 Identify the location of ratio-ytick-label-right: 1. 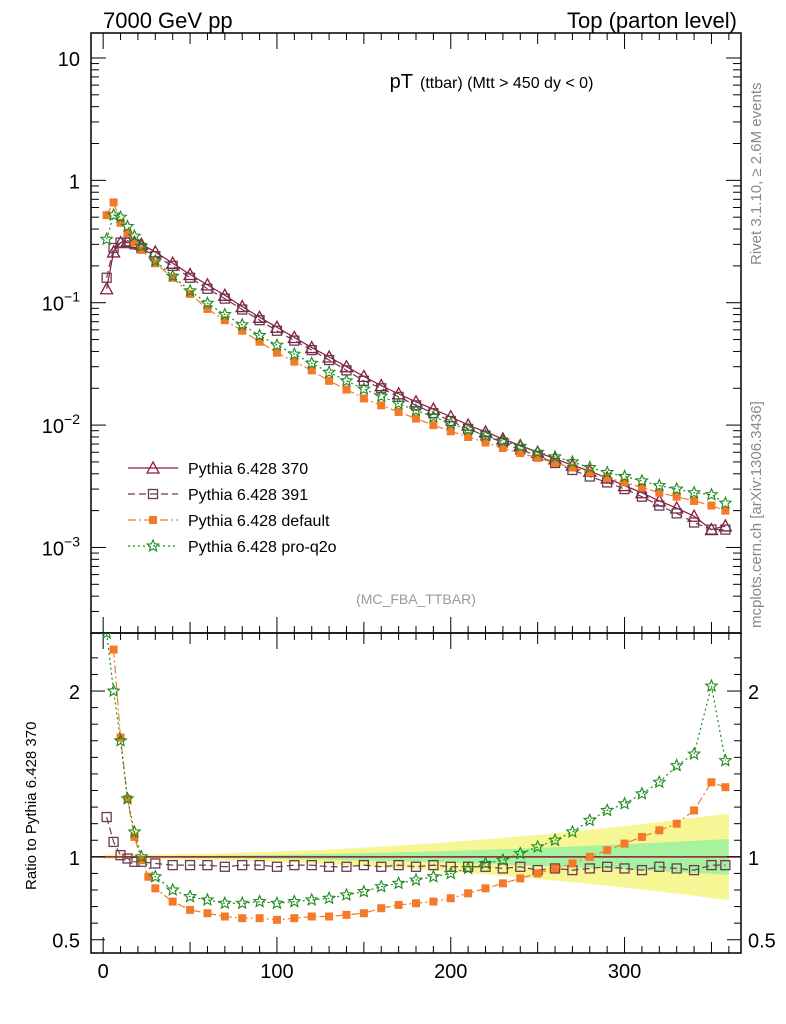
(753, 859).